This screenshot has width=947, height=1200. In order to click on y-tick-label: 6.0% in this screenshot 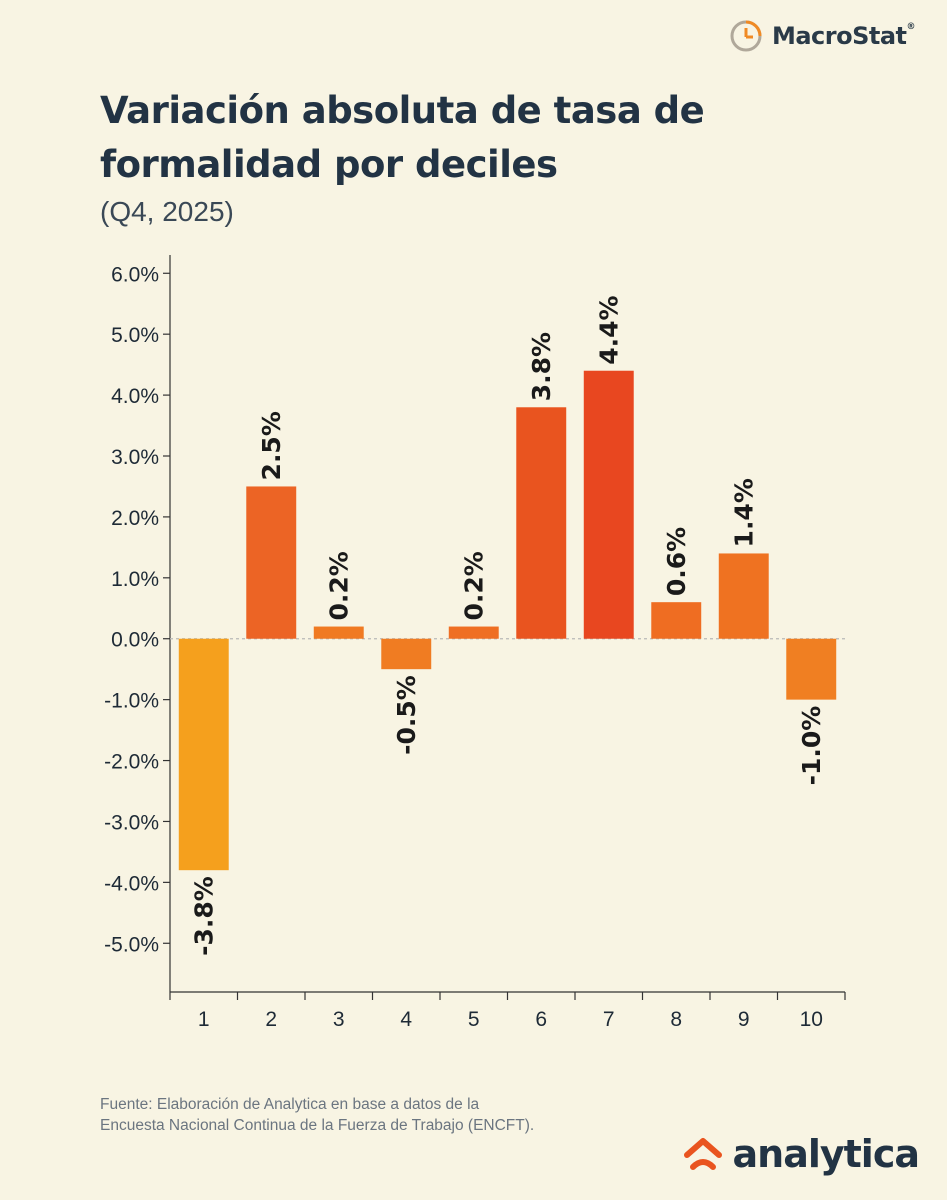, I will do `click(135, 274)`.